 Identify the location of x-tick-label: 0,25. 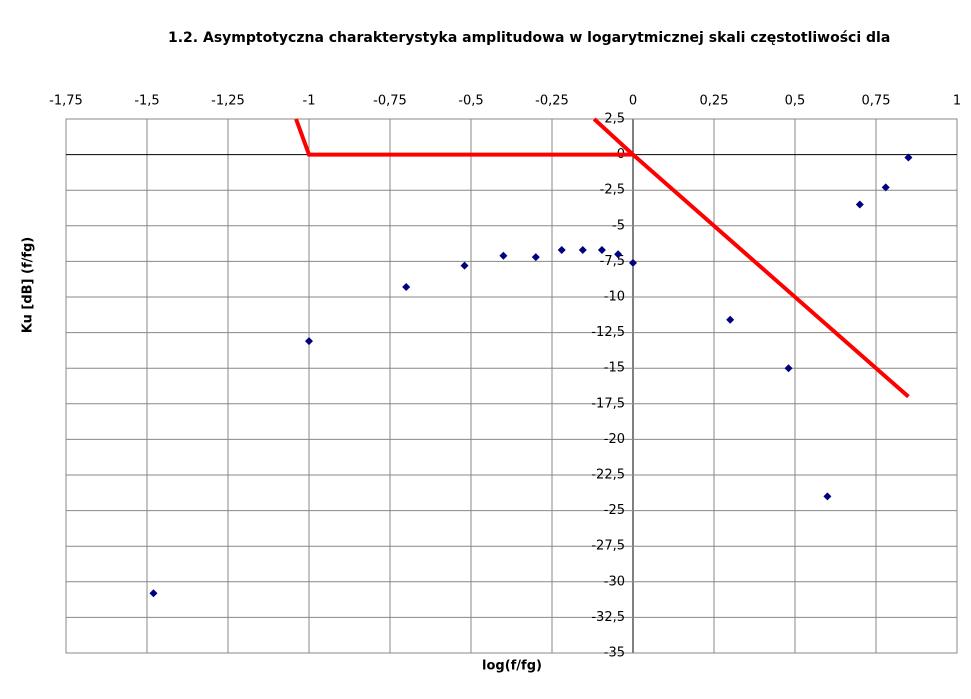
(714, 101).